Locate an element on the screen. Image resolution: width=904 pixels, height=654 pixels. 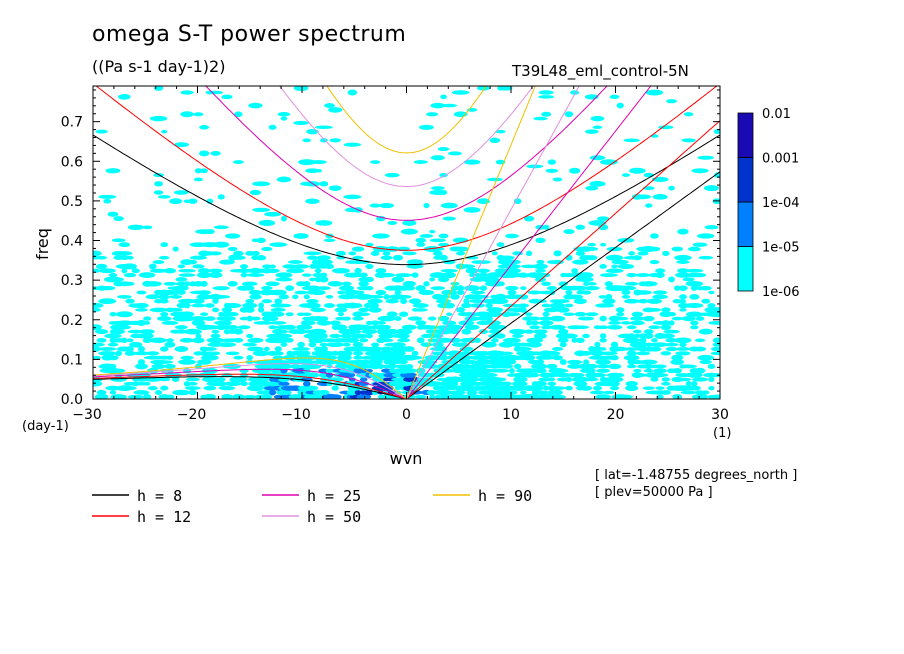
colorbar-label: 0.01 is located at coordinates (776, 114).